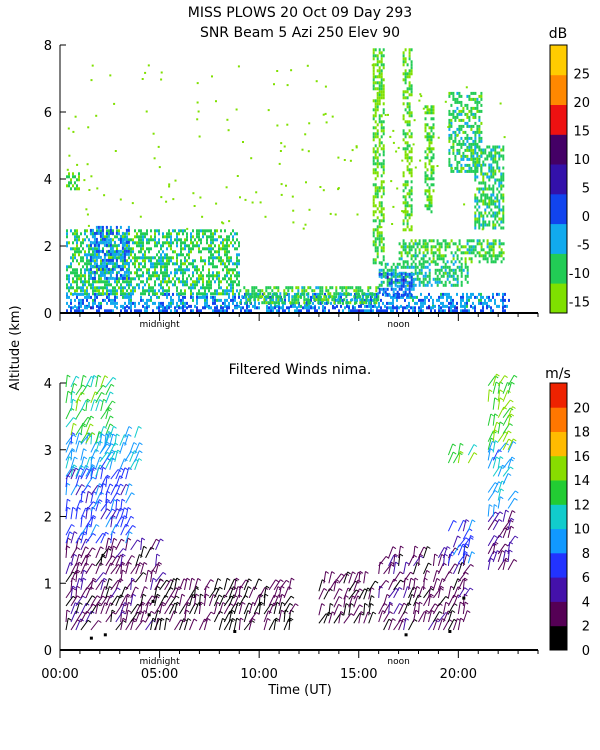 Image resolution: width=600 pixels, height=750 pixels. I want to click on wind-colorbar-frame, so click(558, 516).